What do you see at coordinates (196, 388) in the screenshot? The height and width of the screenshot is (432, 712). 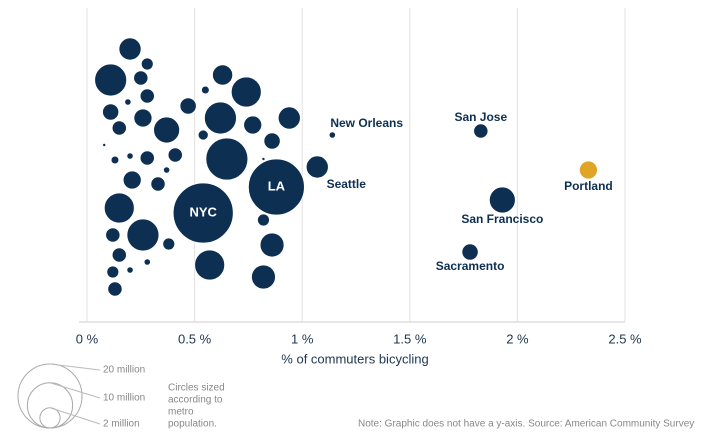 I see `size-note: Circles sized` at bounding box center [196, 388].